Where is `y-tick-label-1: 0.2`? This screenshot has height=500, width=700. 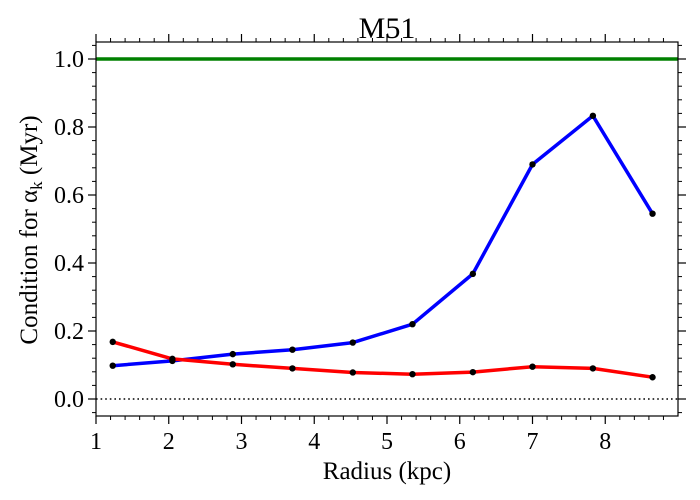
y-tick-label-1: 0.2 is located at coordinates (69, 332).